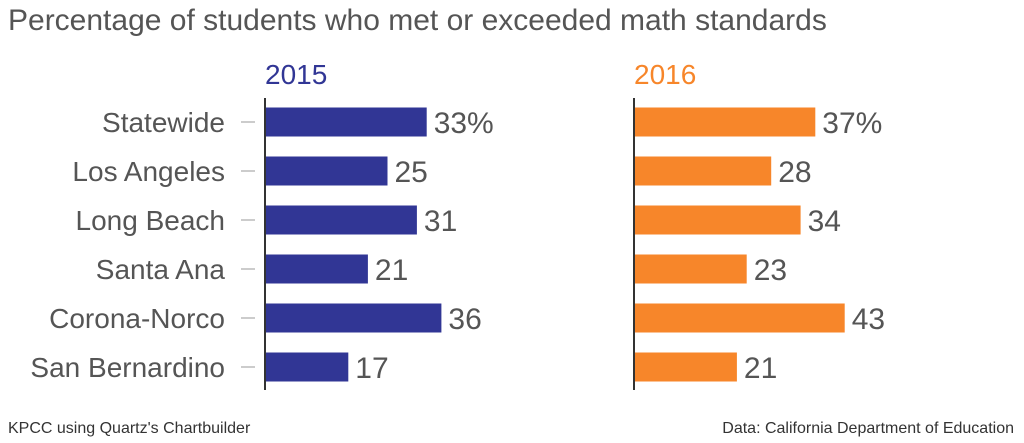 The image size is (1024, 443). Describe the element at coordinates (391, 270) in the screenshot. I see `data-label-2015-santa-ana: 21` at that location.